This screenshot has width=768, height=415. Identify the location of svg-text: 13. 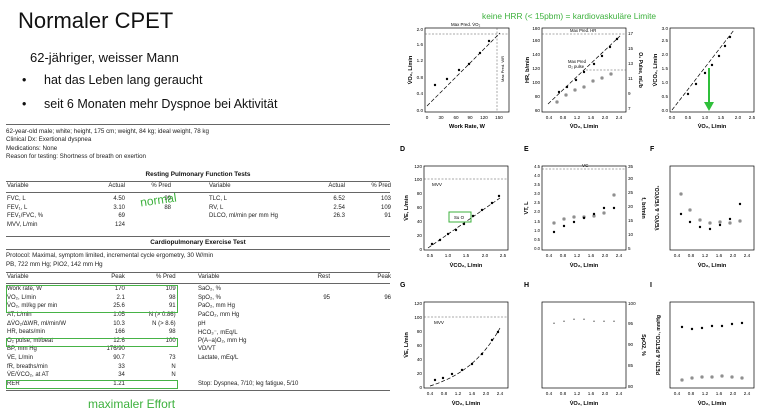
(631, 63).